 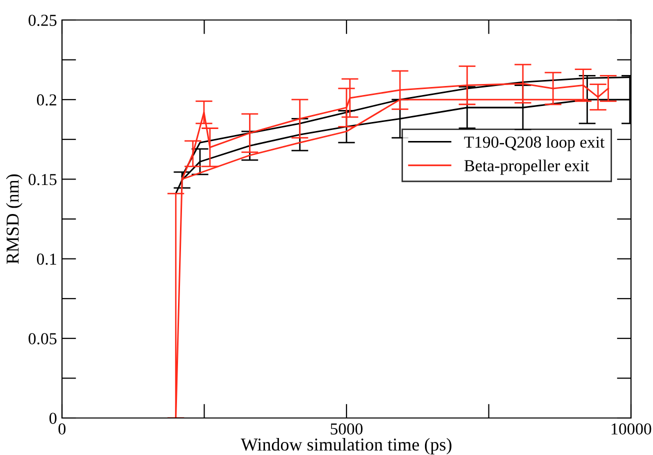 I want to click on x-tick-label: 10000, so click(x=632, y=429).